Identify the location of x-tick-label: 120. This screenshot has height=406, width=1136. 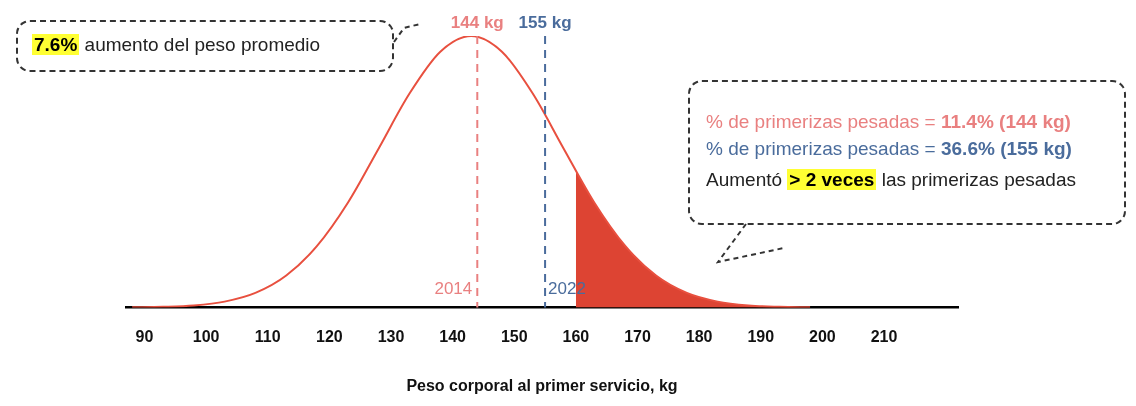
(329, 336).